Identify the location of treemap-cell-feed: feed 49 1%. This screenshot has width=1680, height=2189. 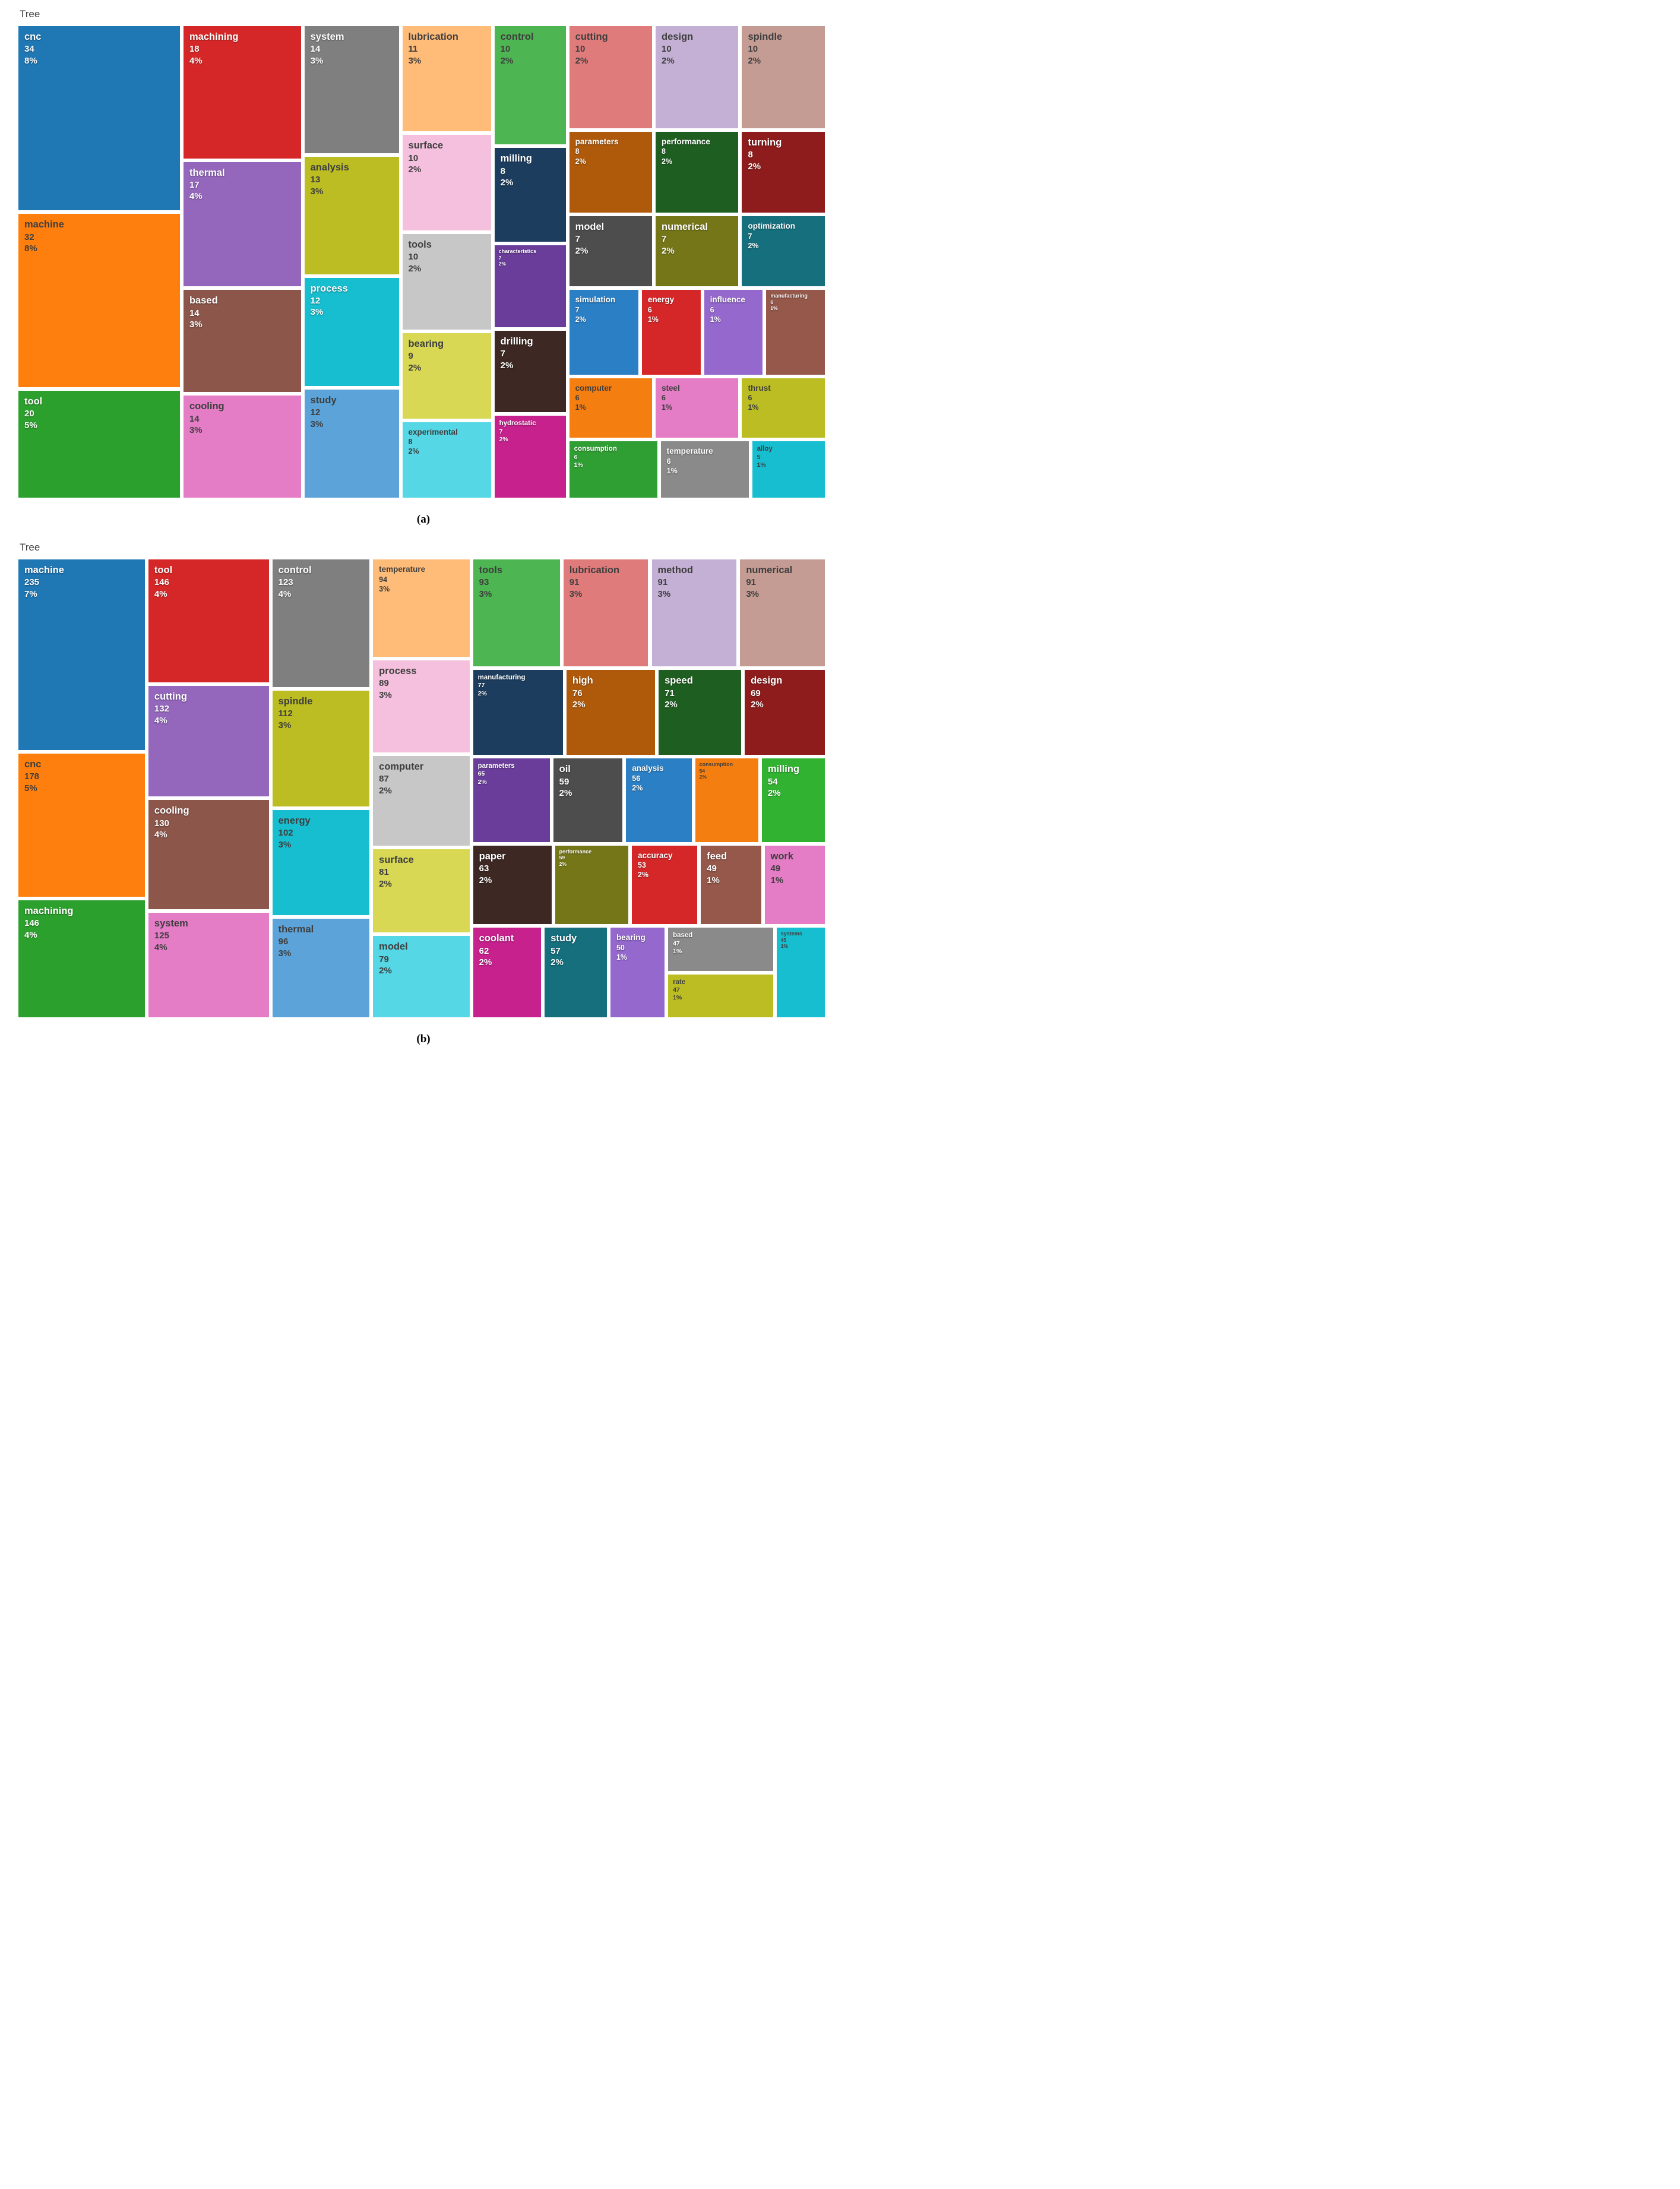
(731, 885).